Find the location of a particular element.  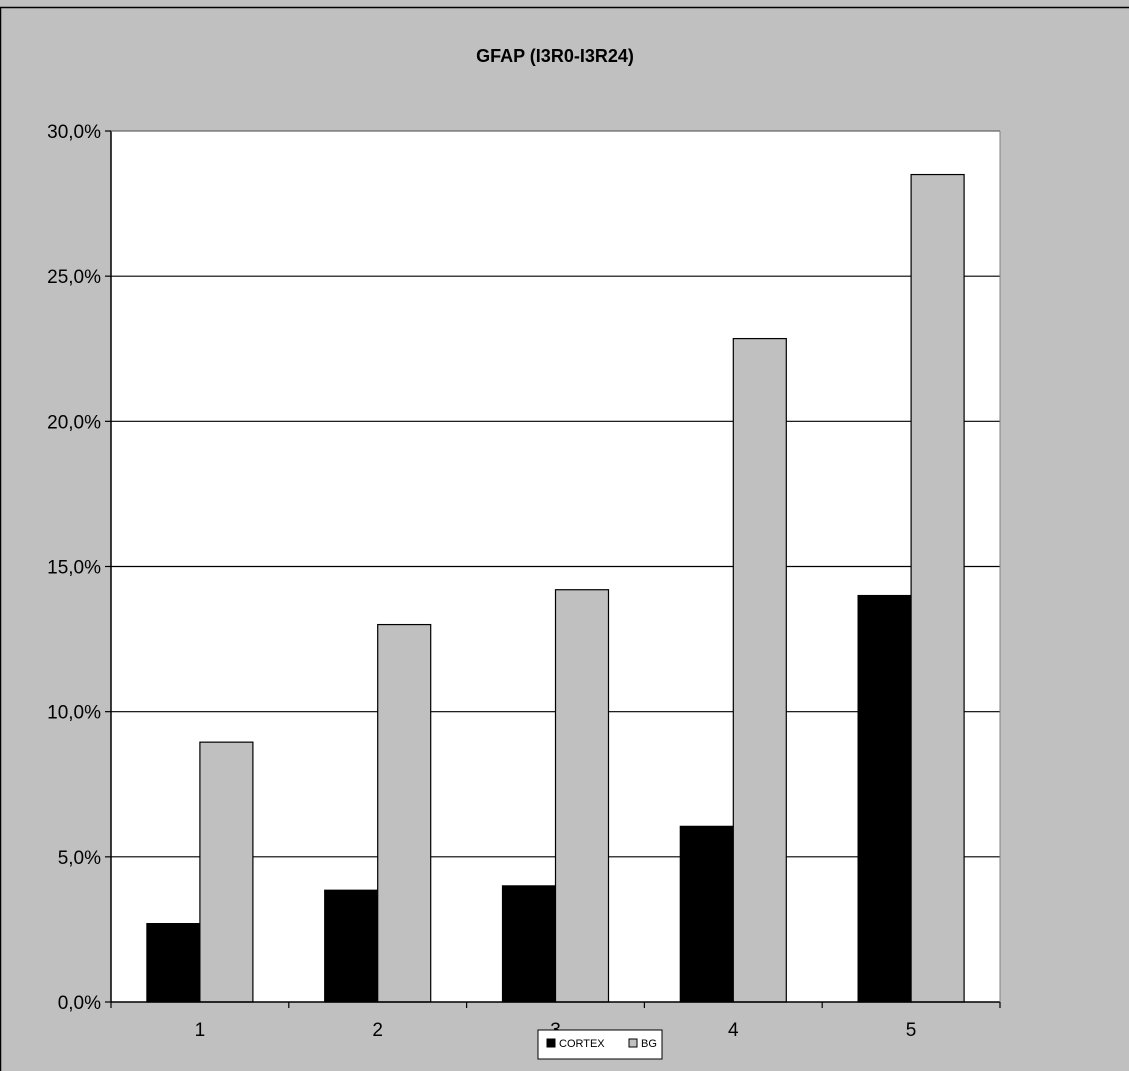

y-tick-label: 15,0% is located at coordinates (74, 568).